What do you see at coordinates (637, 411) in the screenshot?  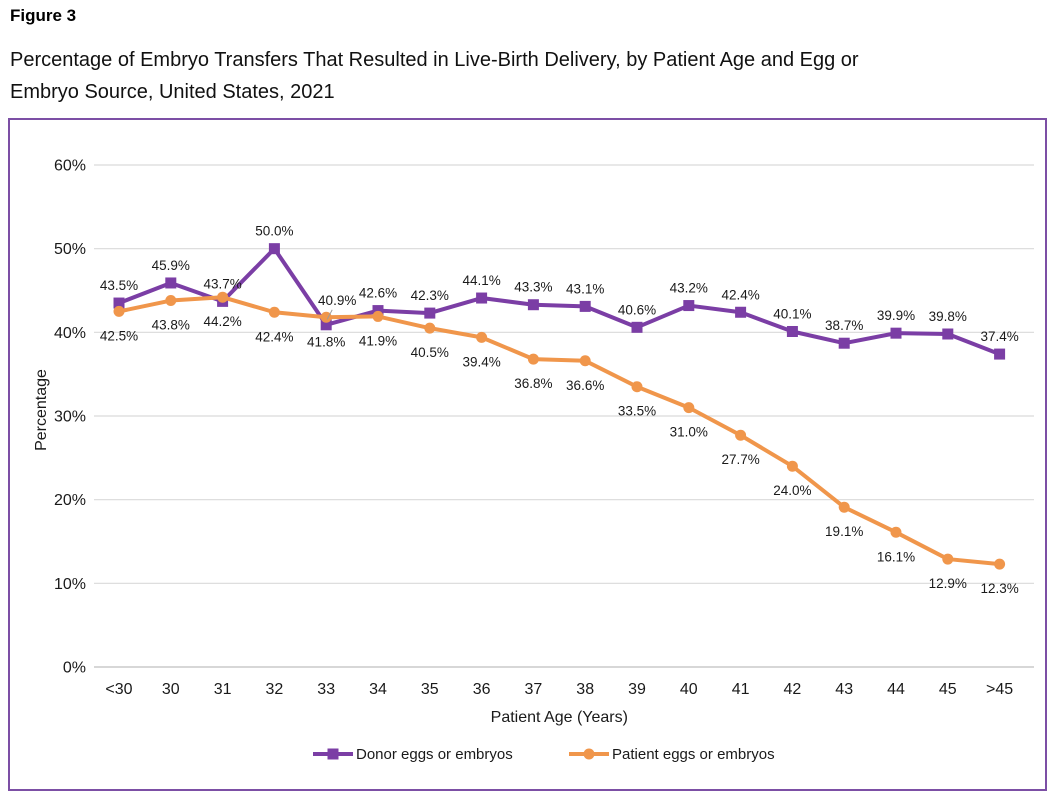 I see `data-label: 33.5%` at bounding box center [637, 411].